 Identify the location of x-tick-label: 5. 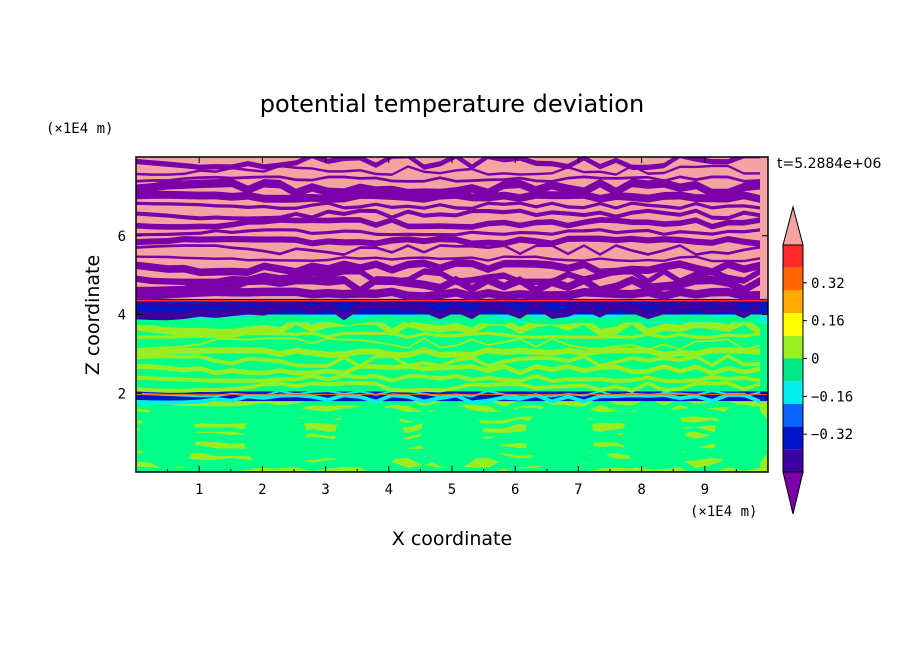
(452, 490).